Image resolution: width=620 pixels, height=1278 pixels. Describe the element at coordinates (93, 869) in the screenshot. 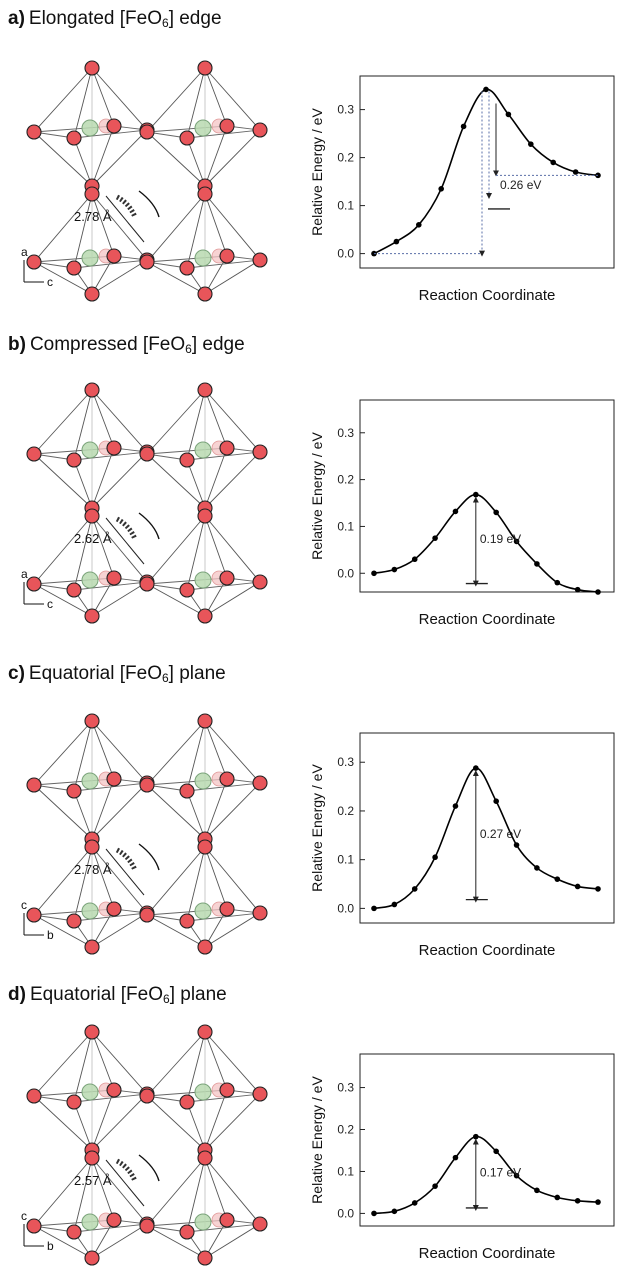

I see `bond-length-label: 2.78 Å` at that location.